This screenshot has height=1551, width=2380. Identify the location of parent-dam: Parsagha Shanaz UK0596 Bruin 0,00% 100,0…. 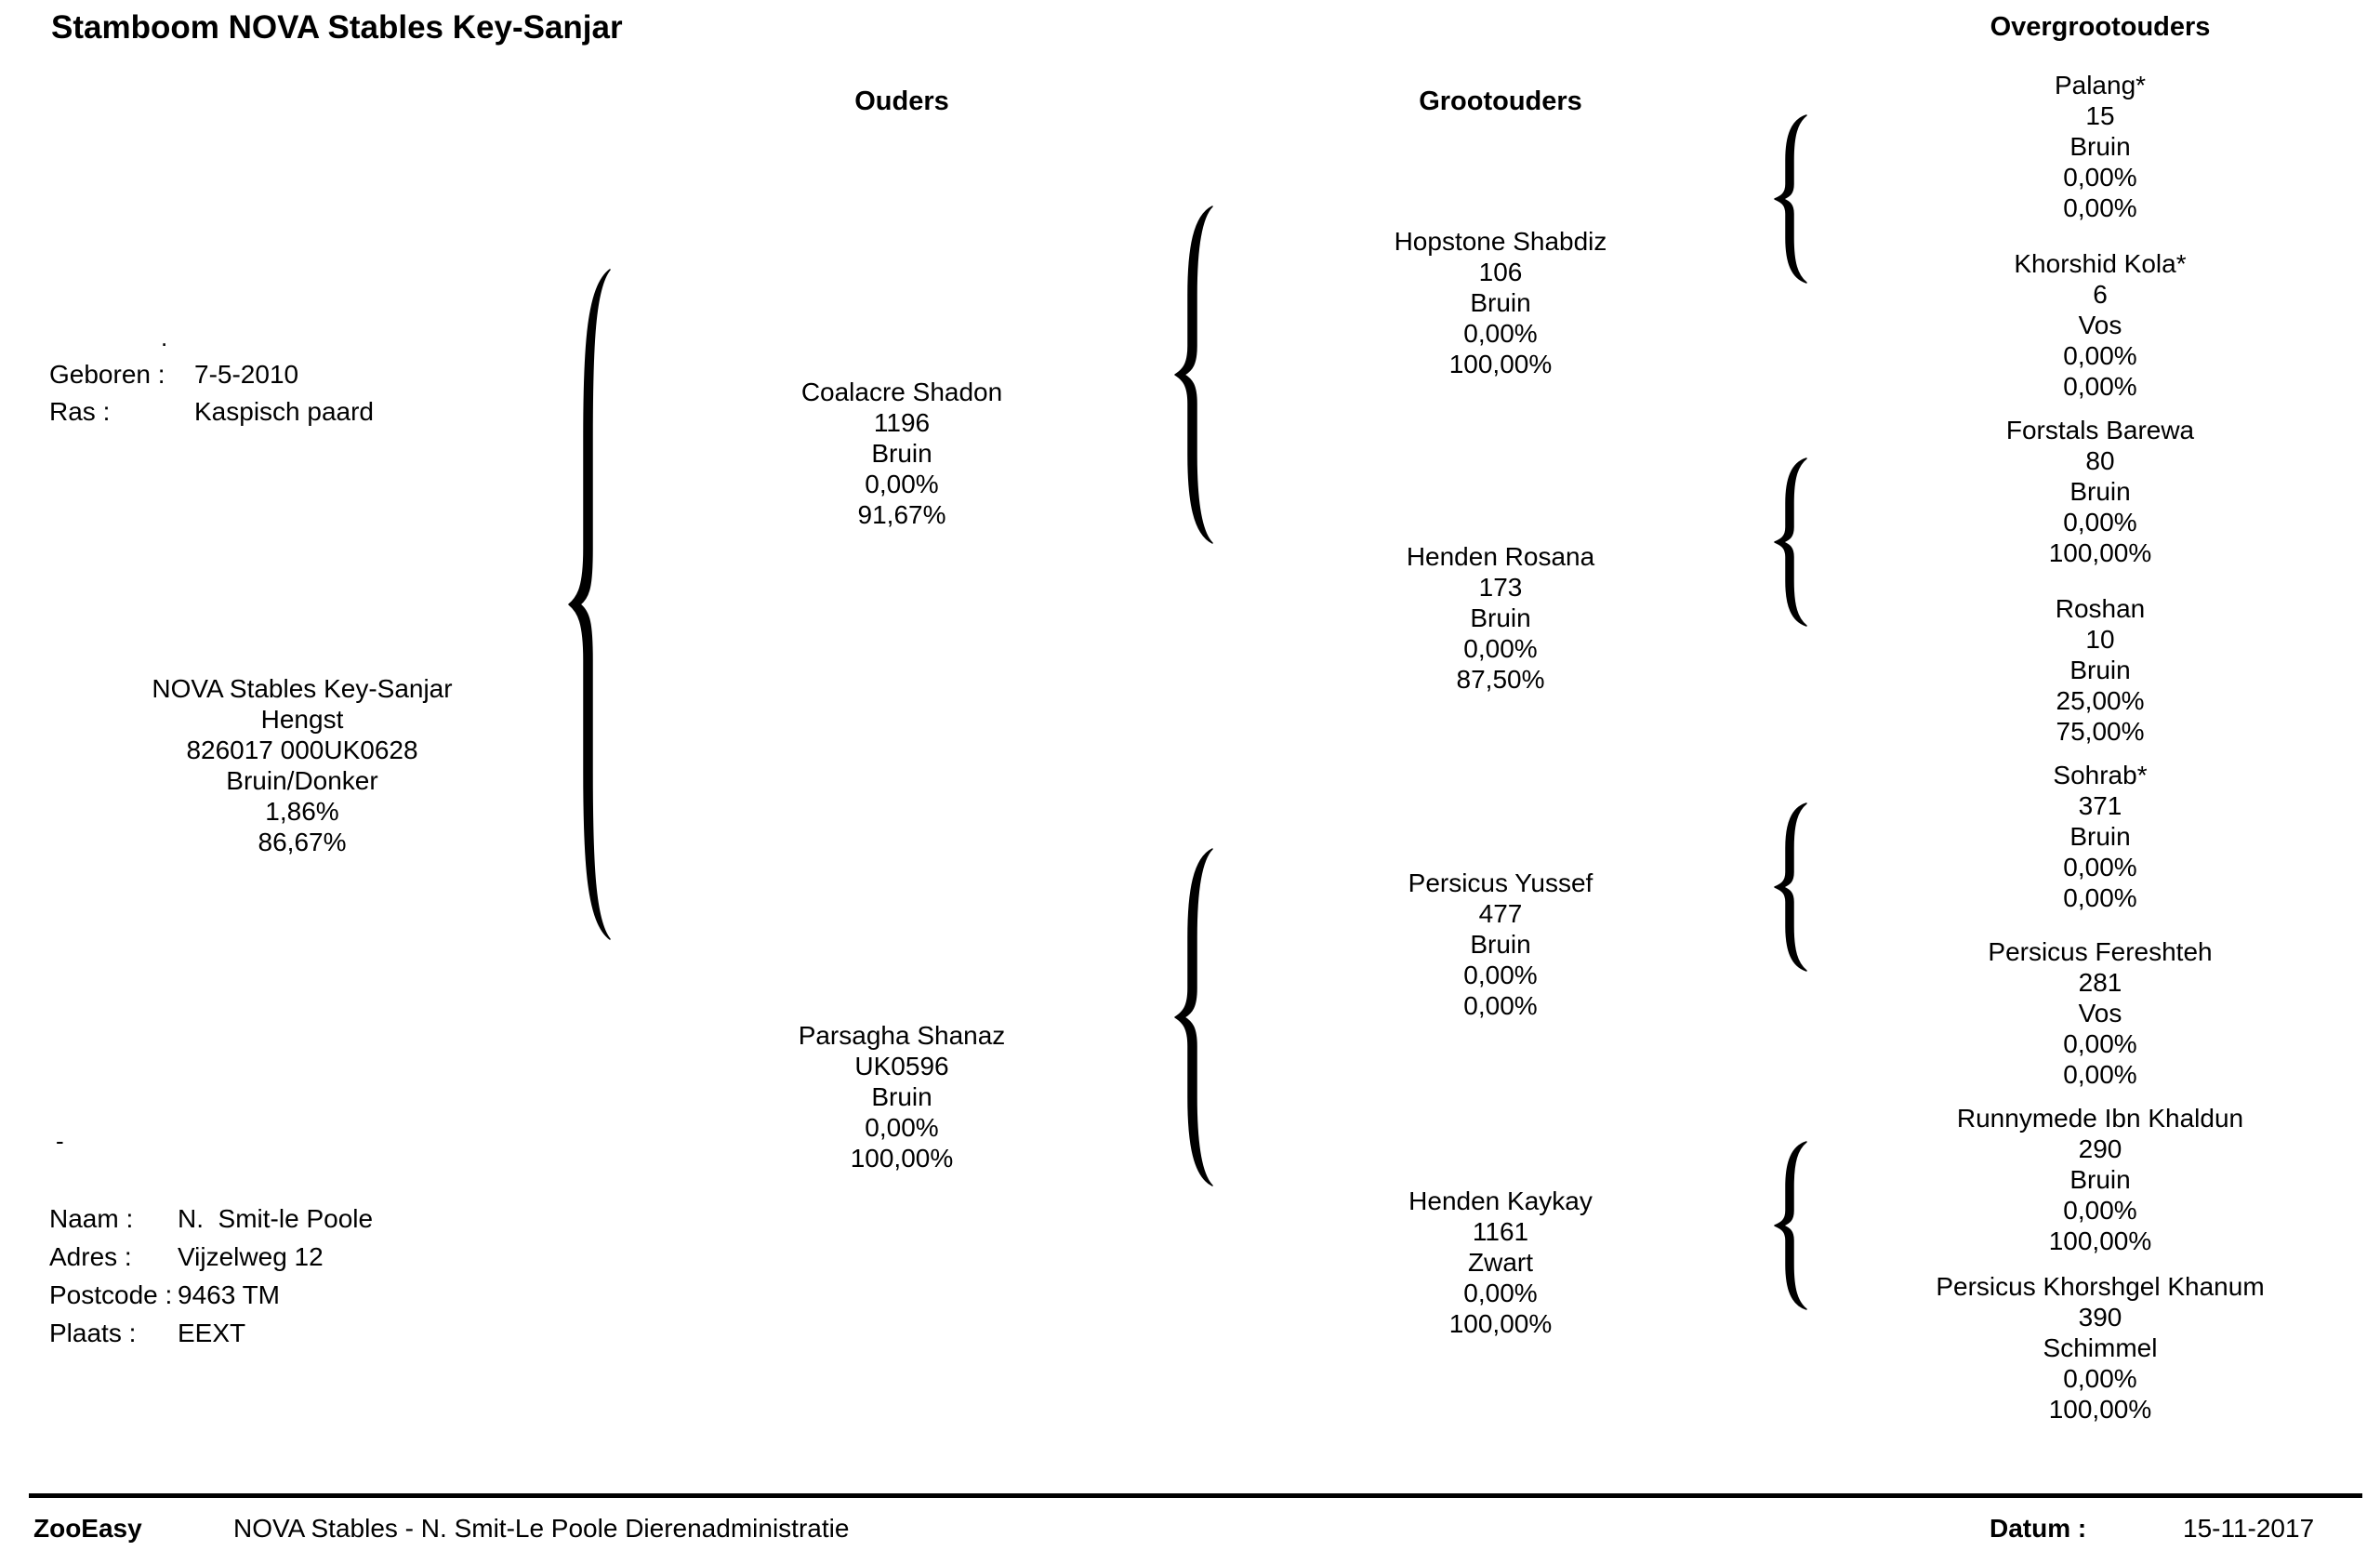
(902, 1096).